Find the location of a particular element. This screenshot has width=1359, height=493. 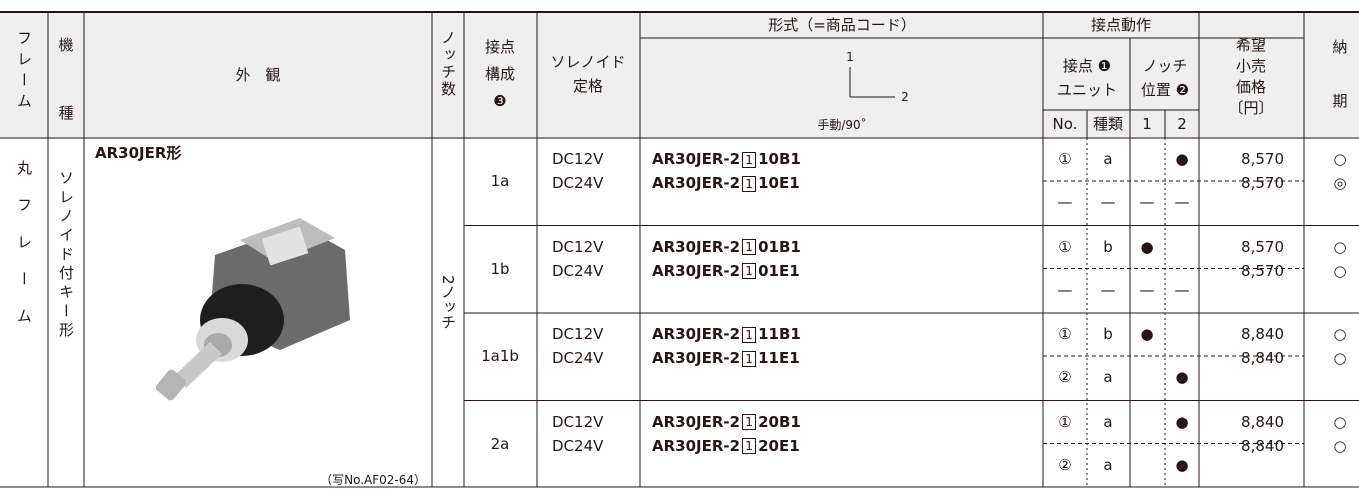

pos-header: 1 is located at coordinates (1147, 124).